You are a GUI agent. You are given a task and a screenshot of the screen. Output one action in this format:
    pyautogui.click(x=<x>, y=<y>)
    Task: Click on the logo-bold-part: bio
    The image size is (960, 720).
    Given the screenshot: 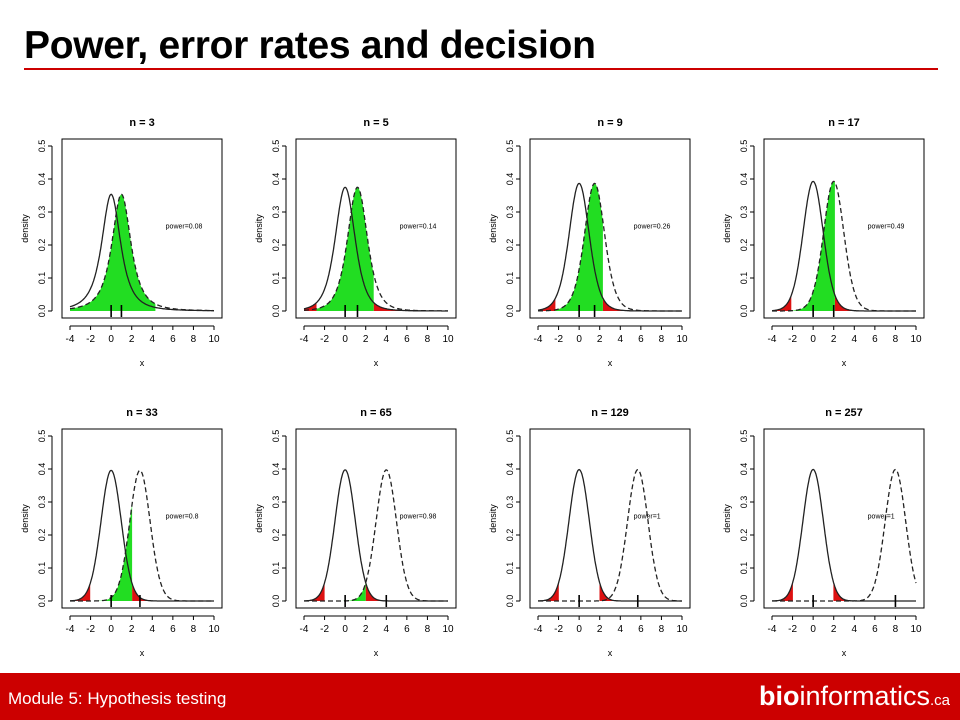 What is the action you would take?
    pyautogui.click(x=779, y=696)
    